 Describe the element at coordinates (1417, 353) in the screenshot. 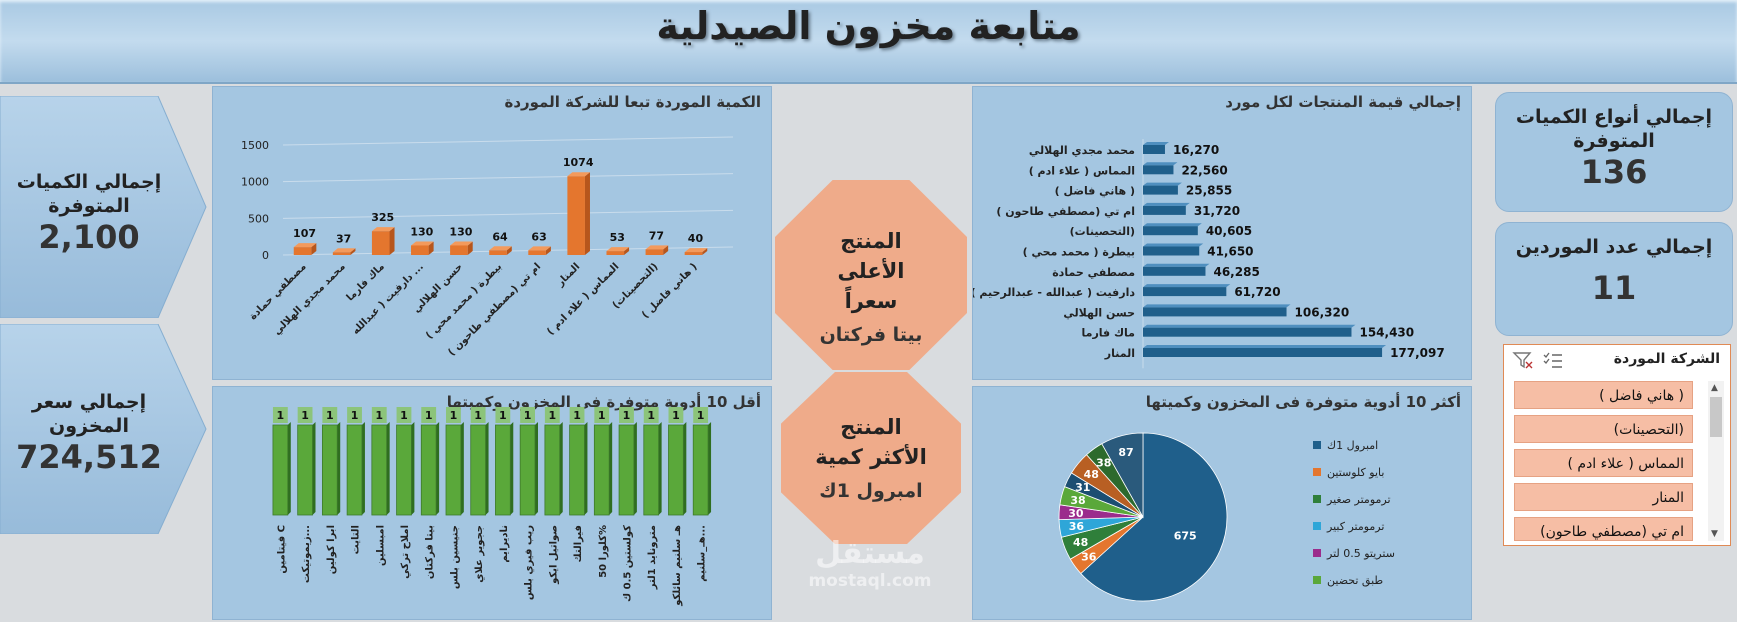

I see `data-label: 177,097` at that location.